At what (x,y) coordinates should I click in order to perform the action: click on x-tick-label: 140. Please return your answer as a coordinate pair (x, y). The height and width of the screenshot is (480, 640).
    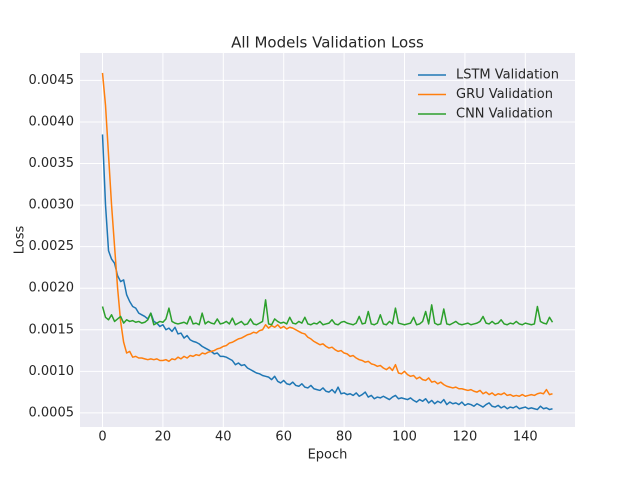
    Looking at the image, I should click on (525, 437).